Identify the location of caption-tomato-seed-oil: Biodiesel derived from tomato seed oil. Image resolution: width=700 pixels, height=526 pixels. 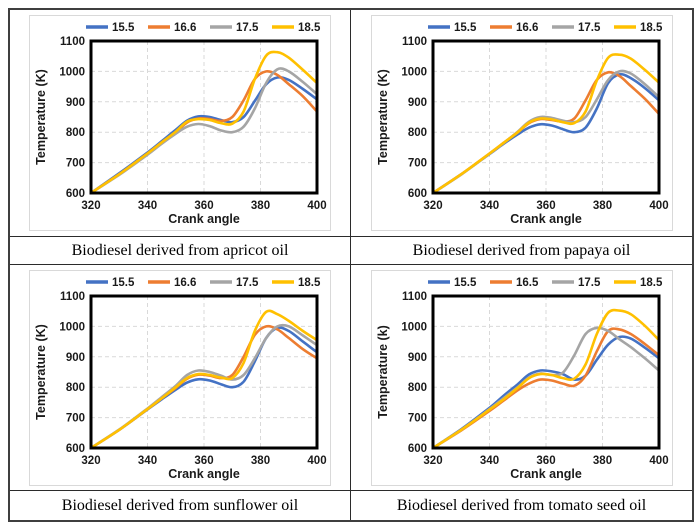
(521, 505).